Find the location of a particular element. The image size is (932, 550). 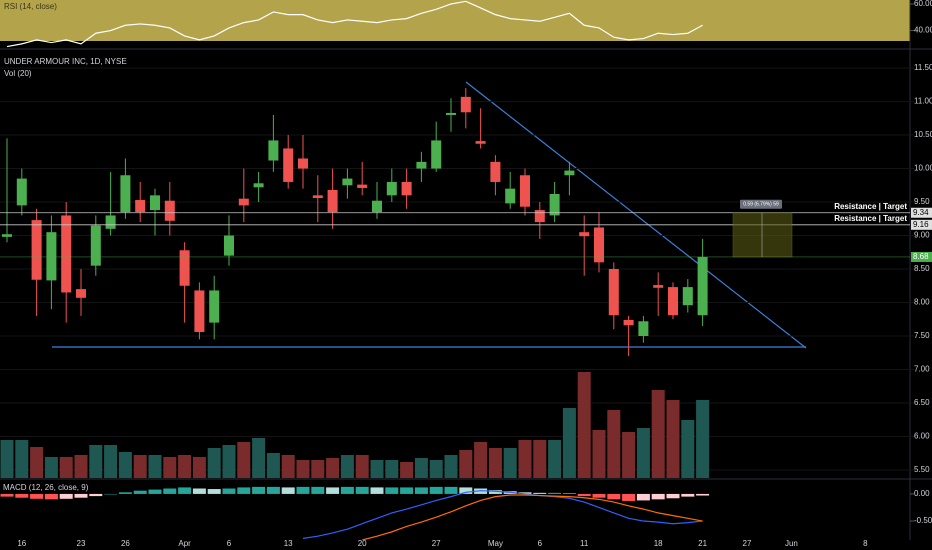

last-price-label: 8.68 is located at coordinates (921, 256).